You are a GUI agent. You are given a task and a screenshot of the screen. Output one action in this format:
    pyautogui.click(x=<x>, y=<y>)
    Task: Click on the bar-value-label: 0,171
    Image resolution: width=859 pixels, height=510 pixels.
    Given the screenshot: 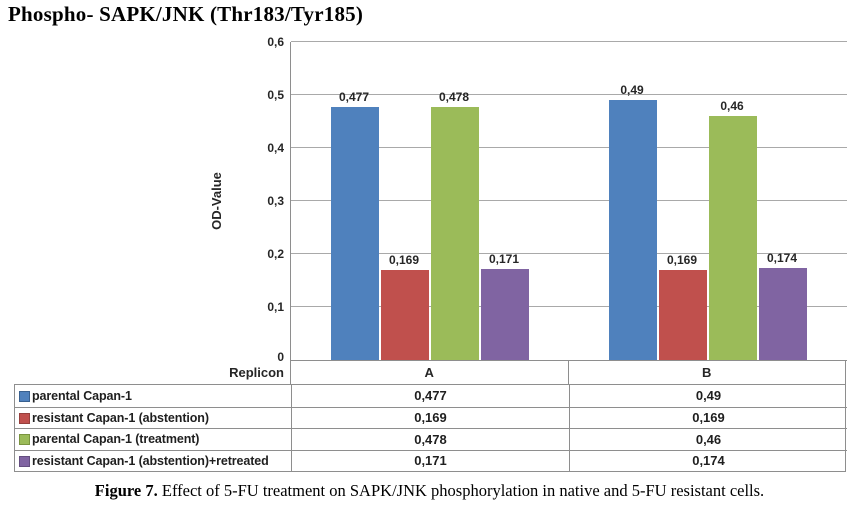 What is the action you would take?
    pyautogui.click(x=504, y=259)
    